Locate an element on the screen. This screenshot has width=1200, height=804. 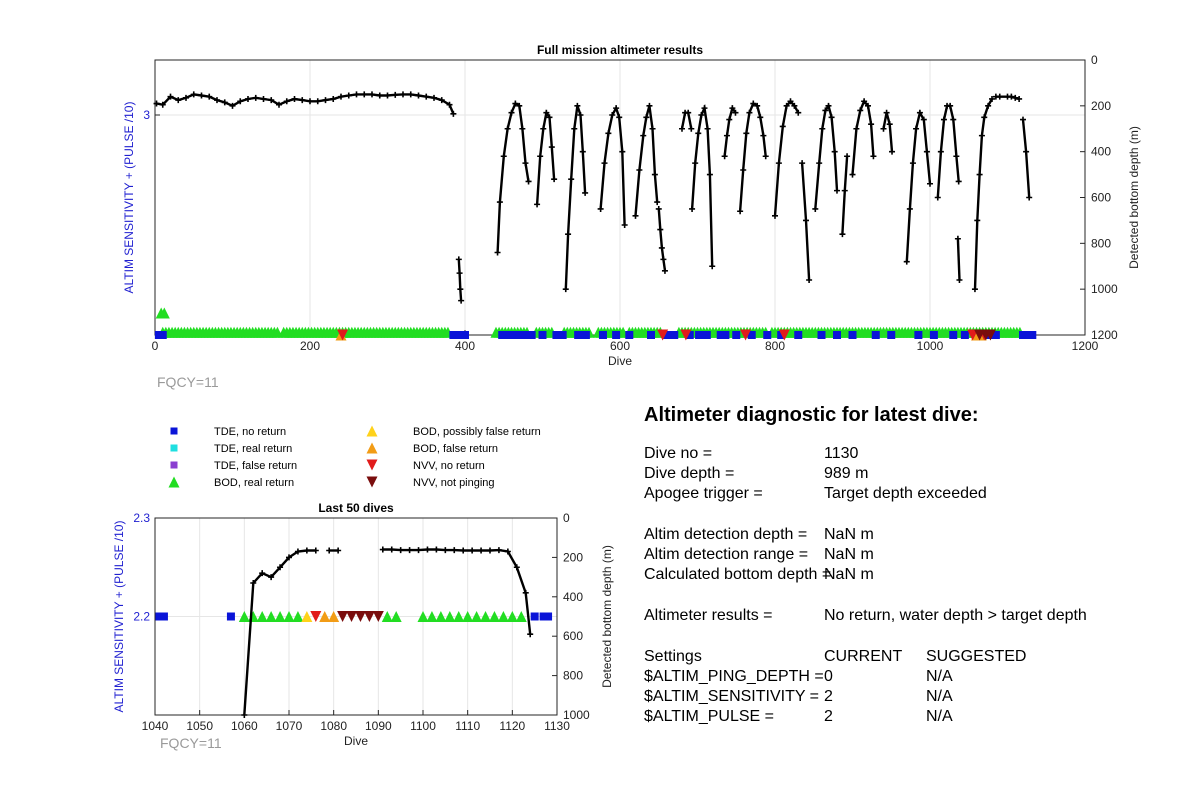
y-right-axis-label: Detected bottom depth (m) is located at coordinates (1134, 197).